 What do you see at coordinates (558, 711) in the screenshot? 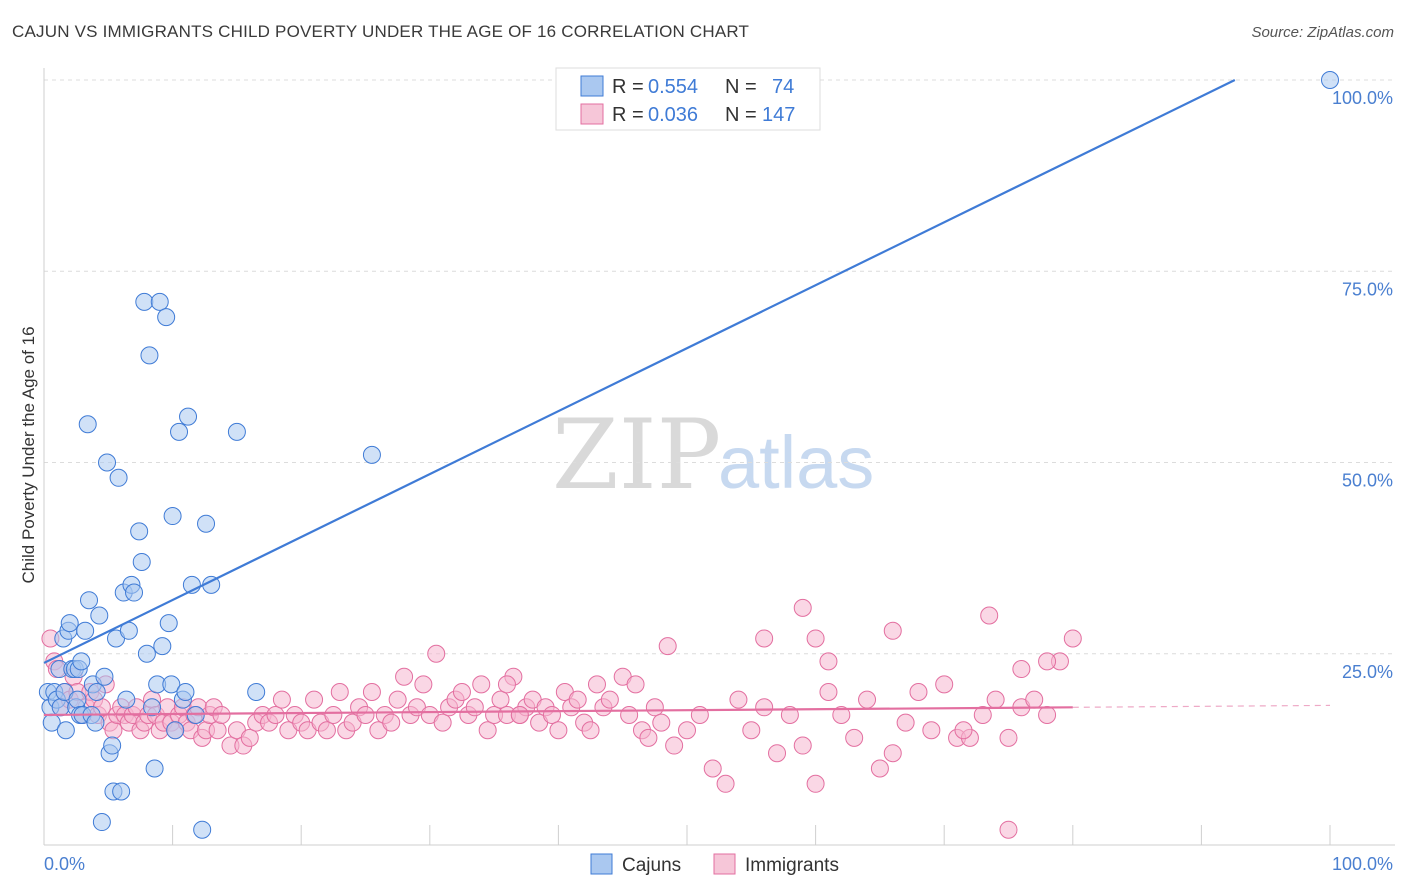
I see `immigrants-trend-line` at bounding box center [558, 711].